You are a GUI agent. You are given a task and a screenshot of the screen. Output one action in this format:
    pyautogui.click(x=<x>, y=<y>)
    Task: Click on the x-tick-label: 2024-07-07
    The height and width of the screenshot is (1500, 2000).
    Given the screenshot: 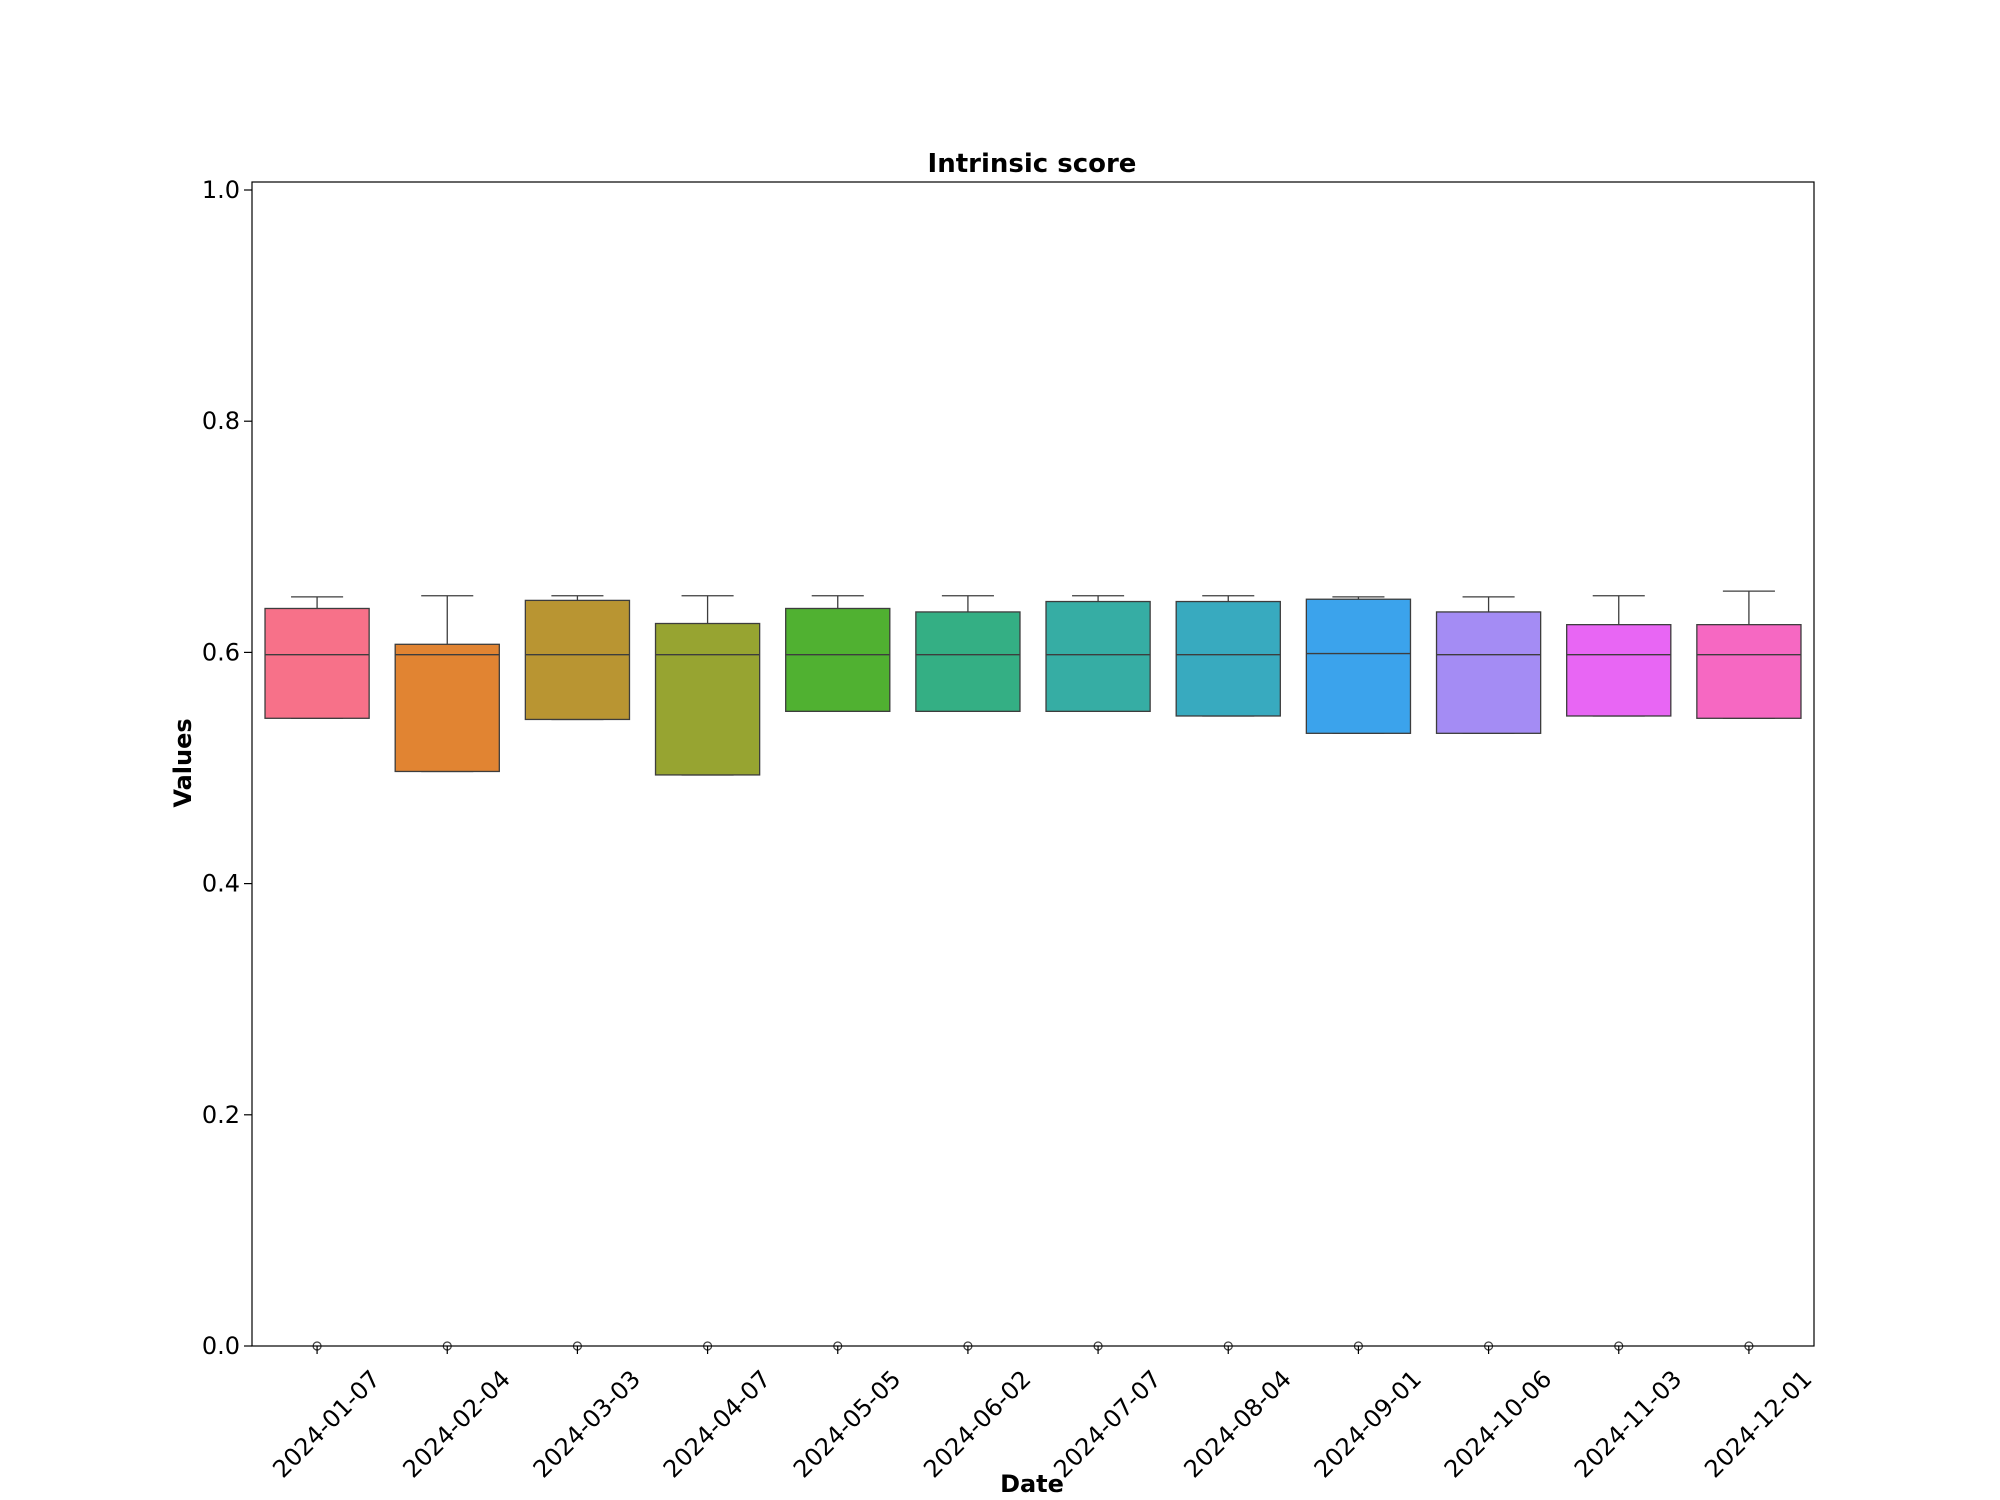 What is the action you would take?
    pyautogui.click(x=1107, y=1424)
    